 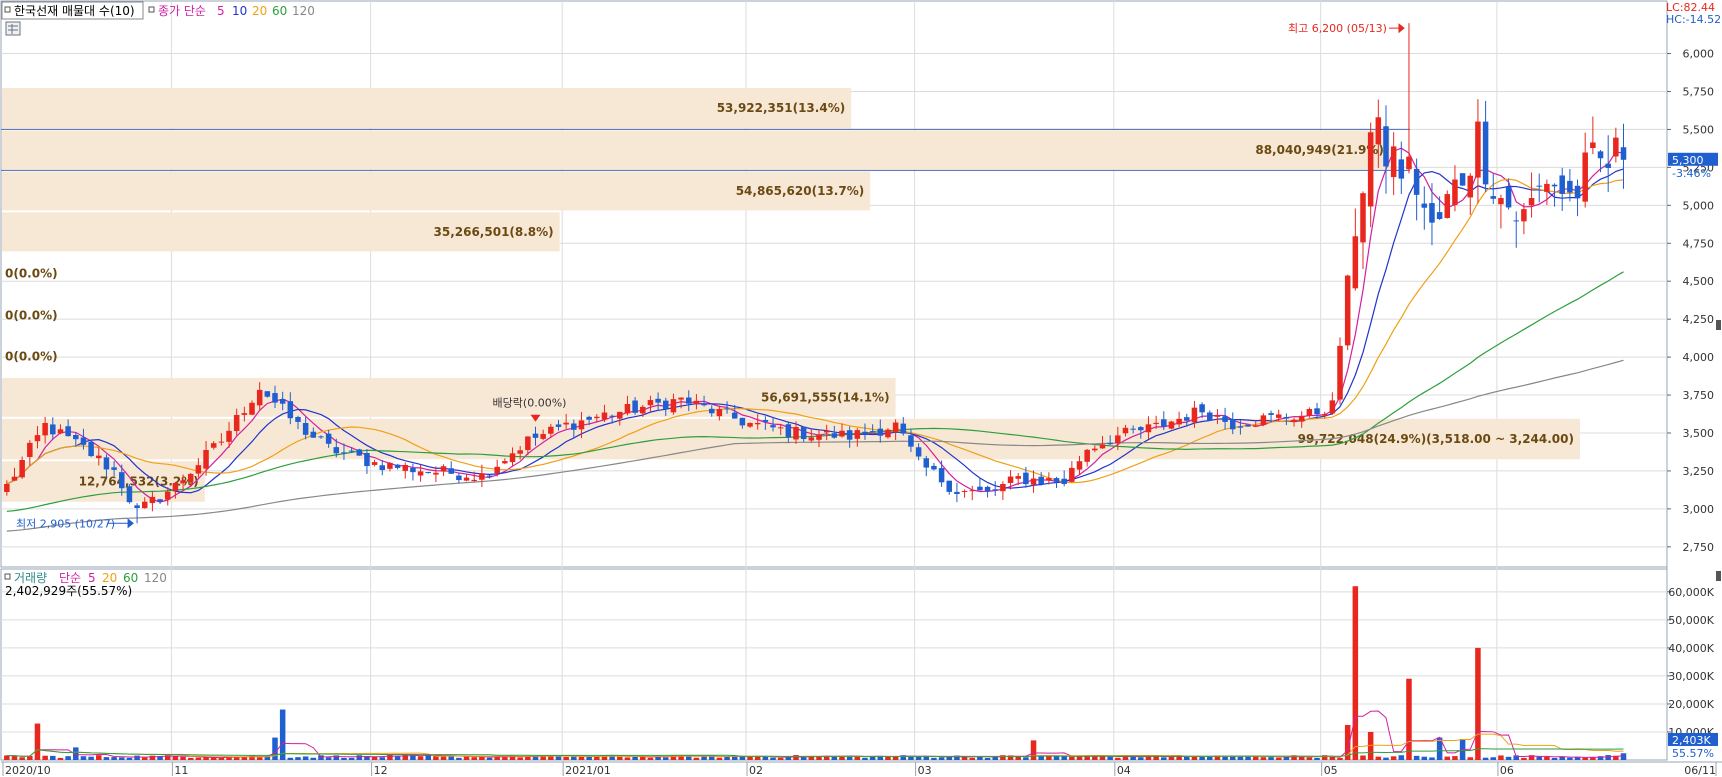 What do you see at coordinates (1396, 28) in the screenshot?
I see `high-arrow-icon` at bounding box center [1396, 28].